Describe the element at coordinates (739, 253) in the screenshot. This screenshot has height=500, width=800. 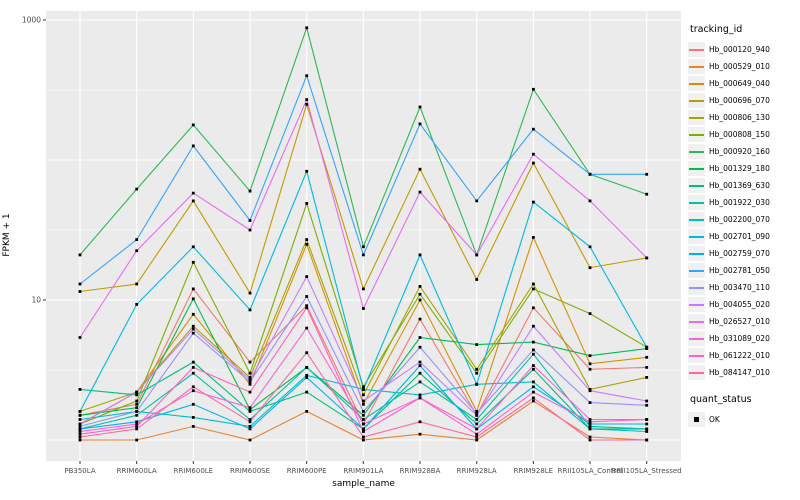
I see `legend-item-label: Hb_002759_070` at that location.